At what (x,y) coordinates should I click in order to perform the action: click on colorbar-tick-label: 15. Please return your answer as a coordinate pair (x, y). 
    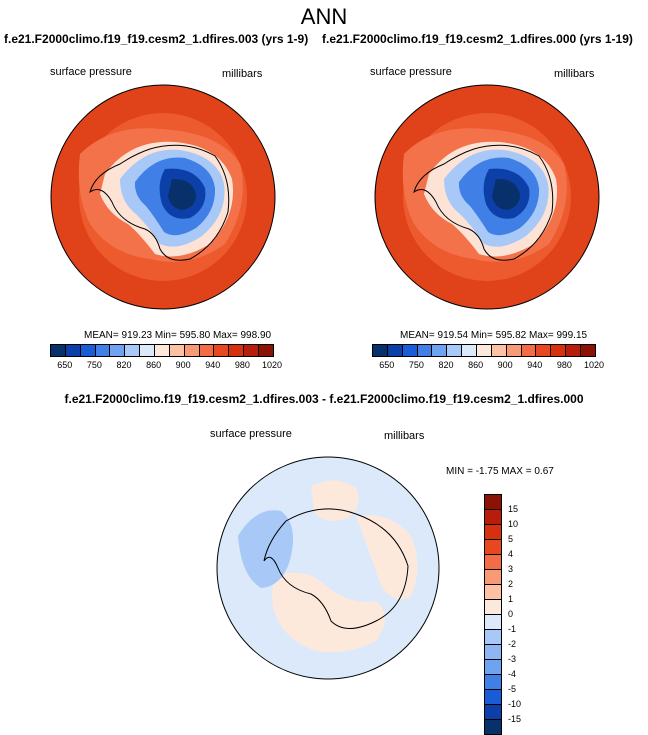
    Looking at the image, I should click on (513, 509).